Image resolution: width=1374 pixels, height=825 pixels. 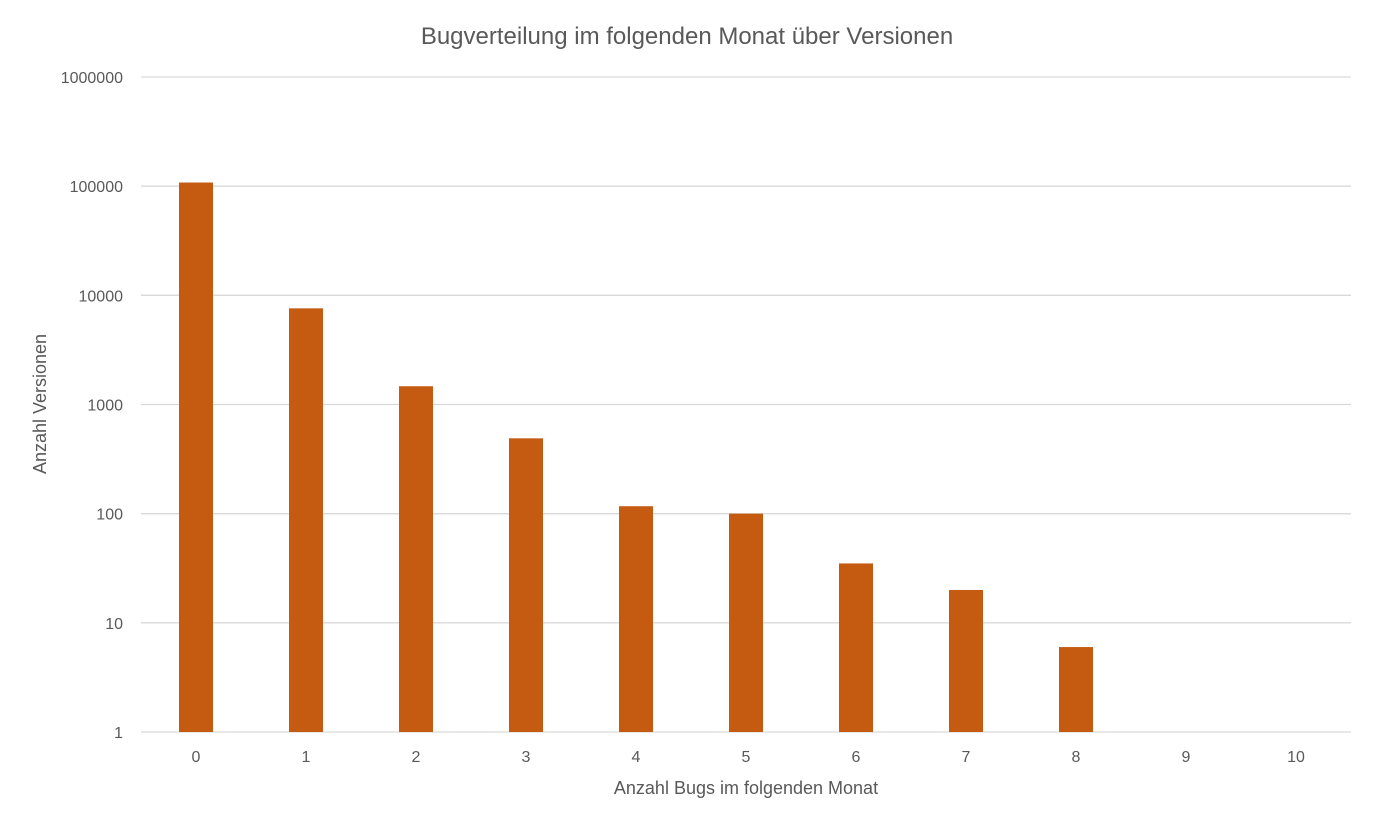 What do you see at coordinates (1186, 757) in the screenshot?
I see `x-tick-label: 9` at bounding box center [1186, 757].